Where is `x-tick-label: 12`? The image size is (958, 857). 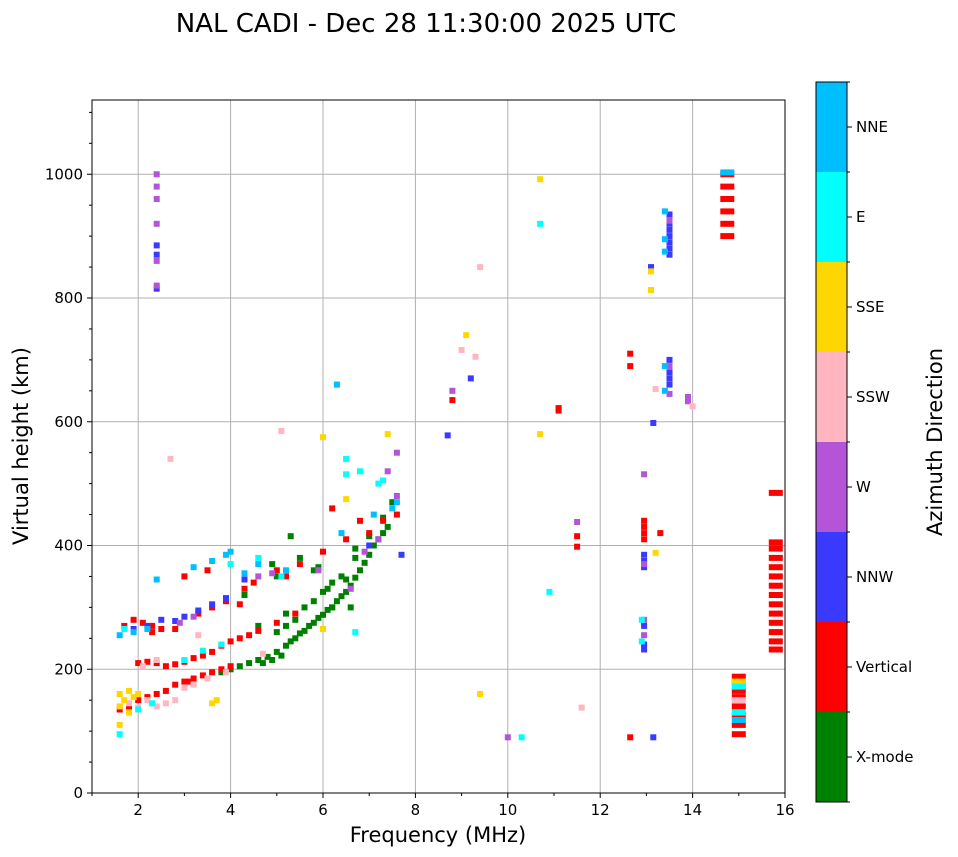
x-tick-label: 12 is located at coordinates (600, 810).